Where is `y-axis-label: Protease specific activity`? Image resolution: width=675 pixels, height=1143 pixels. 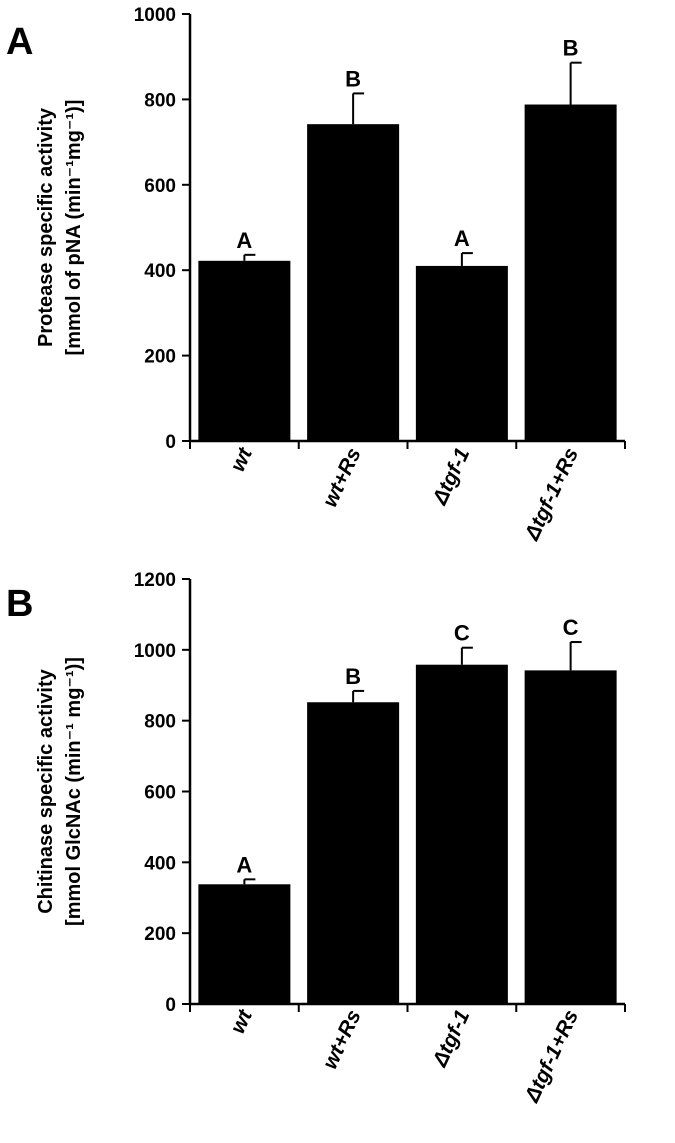 y-axis-label: Protease specific activity is located at coordinates (46, 227).